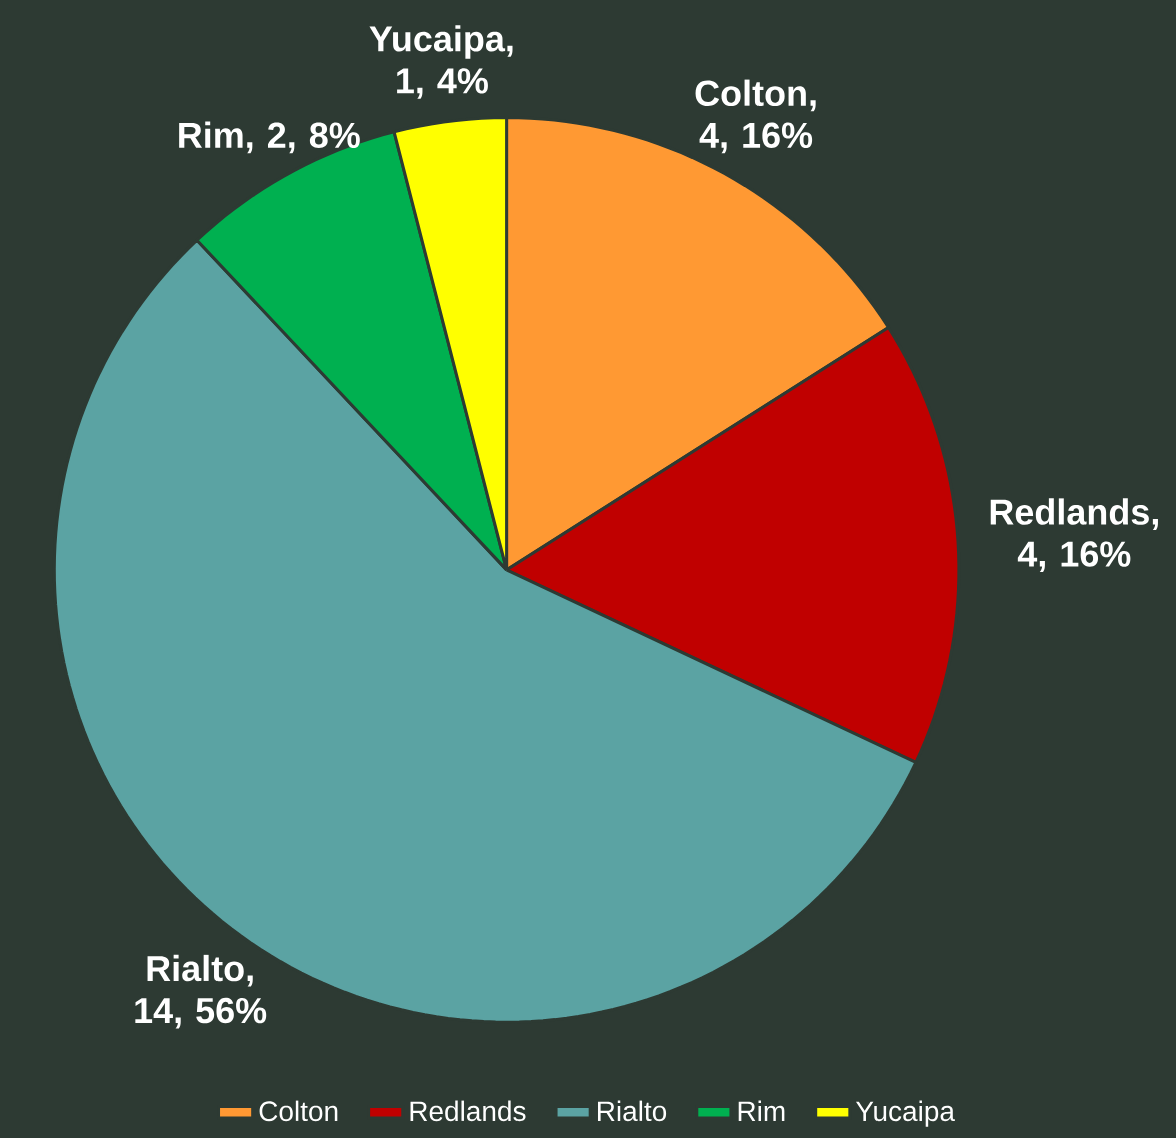 This screenshot has height=1138, width=1176. Describe the element at coordinates (755, 116) in the screenshot. I see `data-label: Colton, 4, 16%` at that location.